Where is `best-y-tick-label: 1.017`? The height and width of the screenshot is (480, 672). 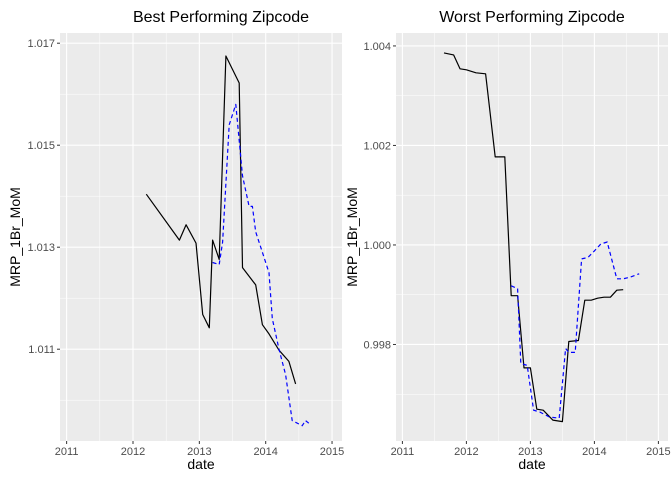
best-y-tick-label: 1.017 is located at coordinates (41, 44).